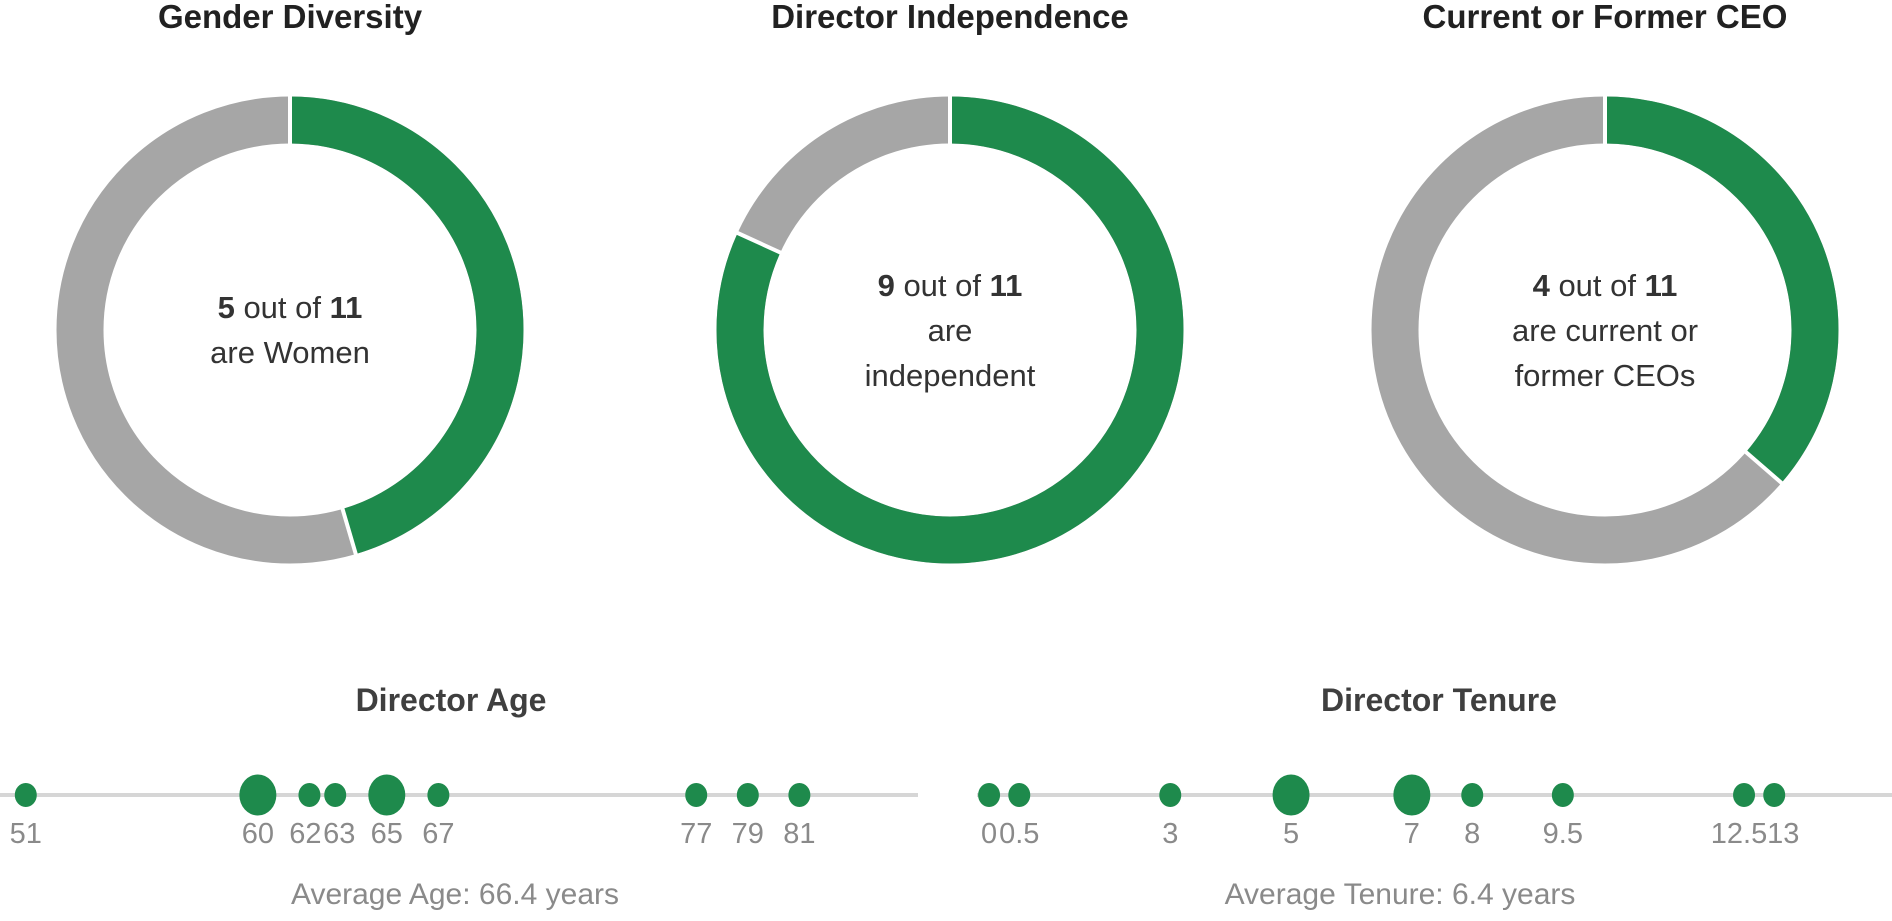 The width and height of the screenshot is (1892, 921). I want to click on center-line-desc: are, so click(950, 330).